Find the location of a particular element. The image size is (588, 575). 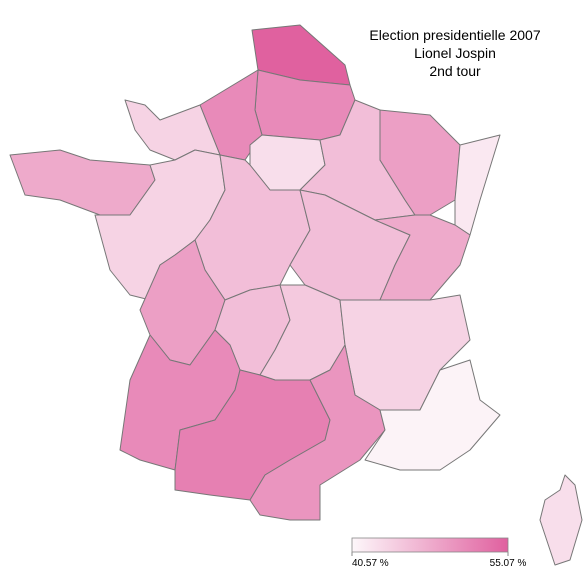

title-line: Lionel Jospin is located at coordinates (455, 53).